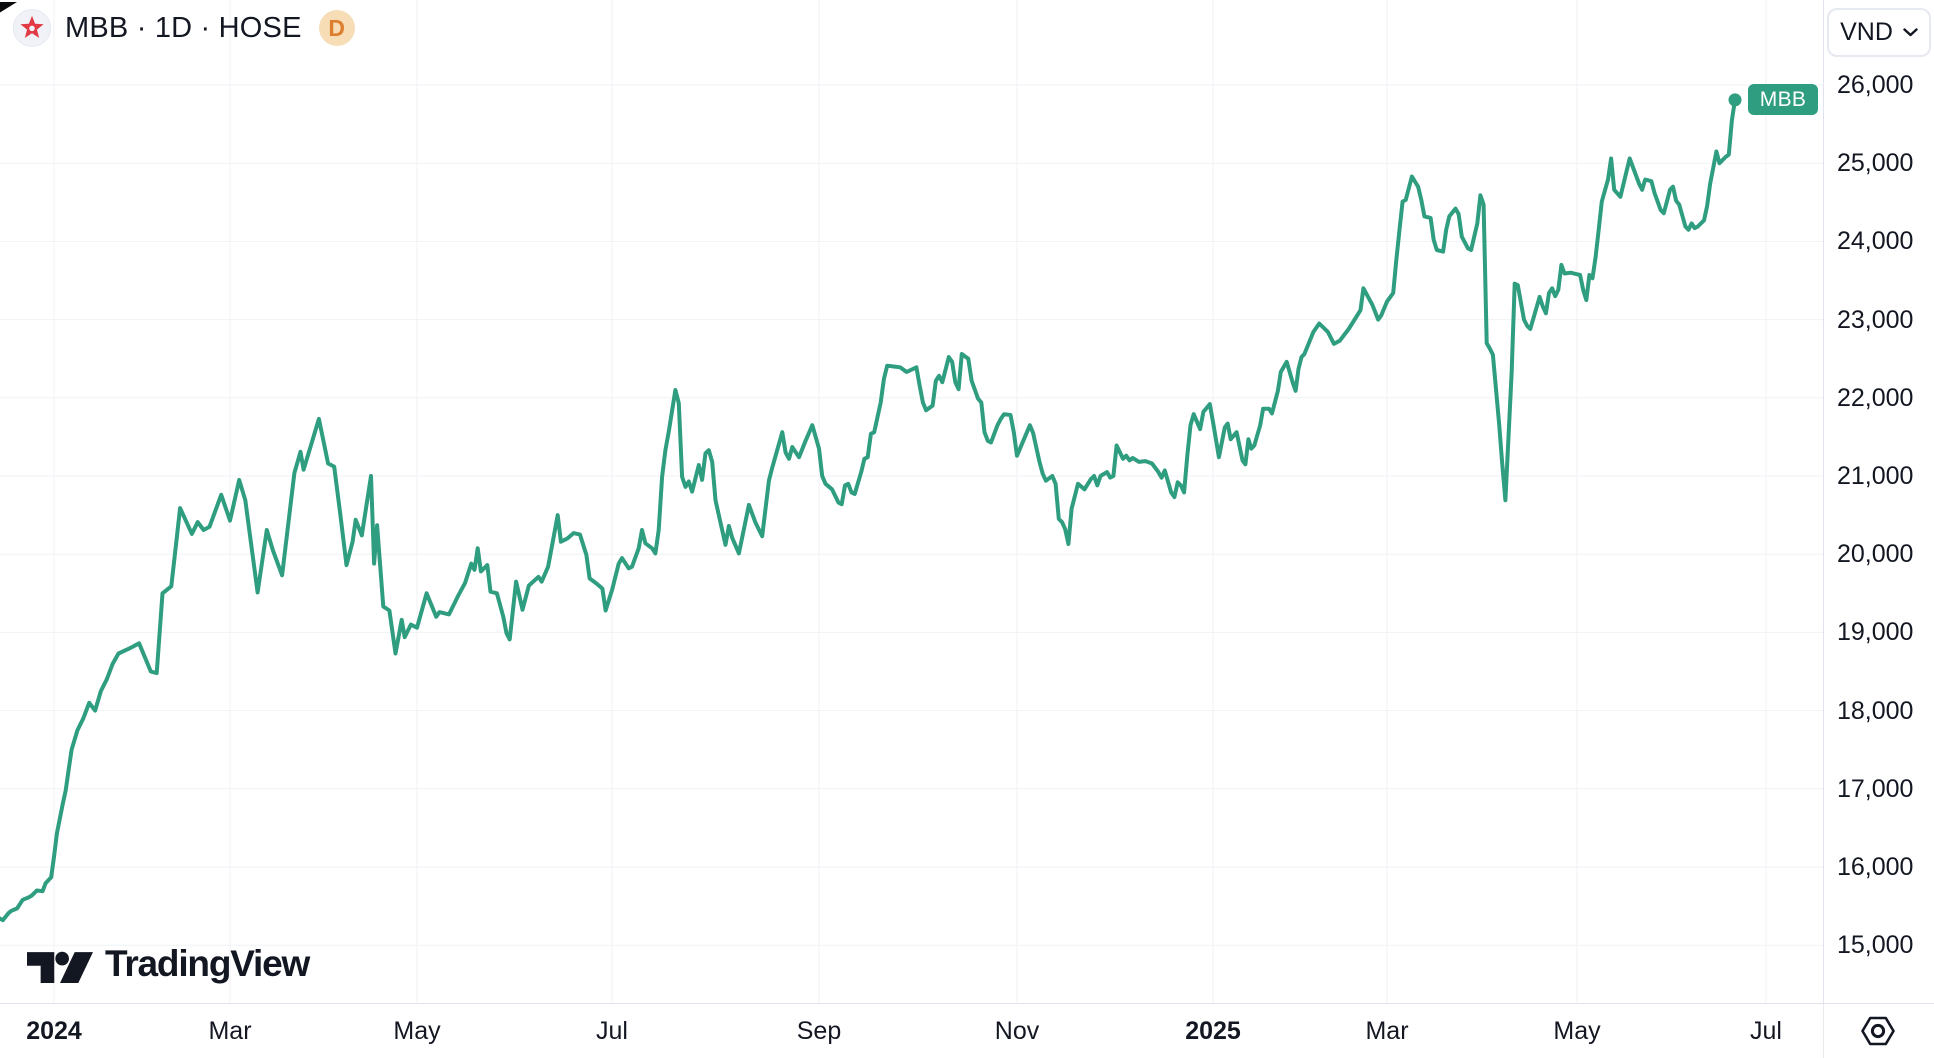 The width and height of the screenshot is (1934, 1058). What do you see at coordinates (54, 1031) in the screenshot?
I see `time-axis-label: 2024` at bounding box center [54, 1031].